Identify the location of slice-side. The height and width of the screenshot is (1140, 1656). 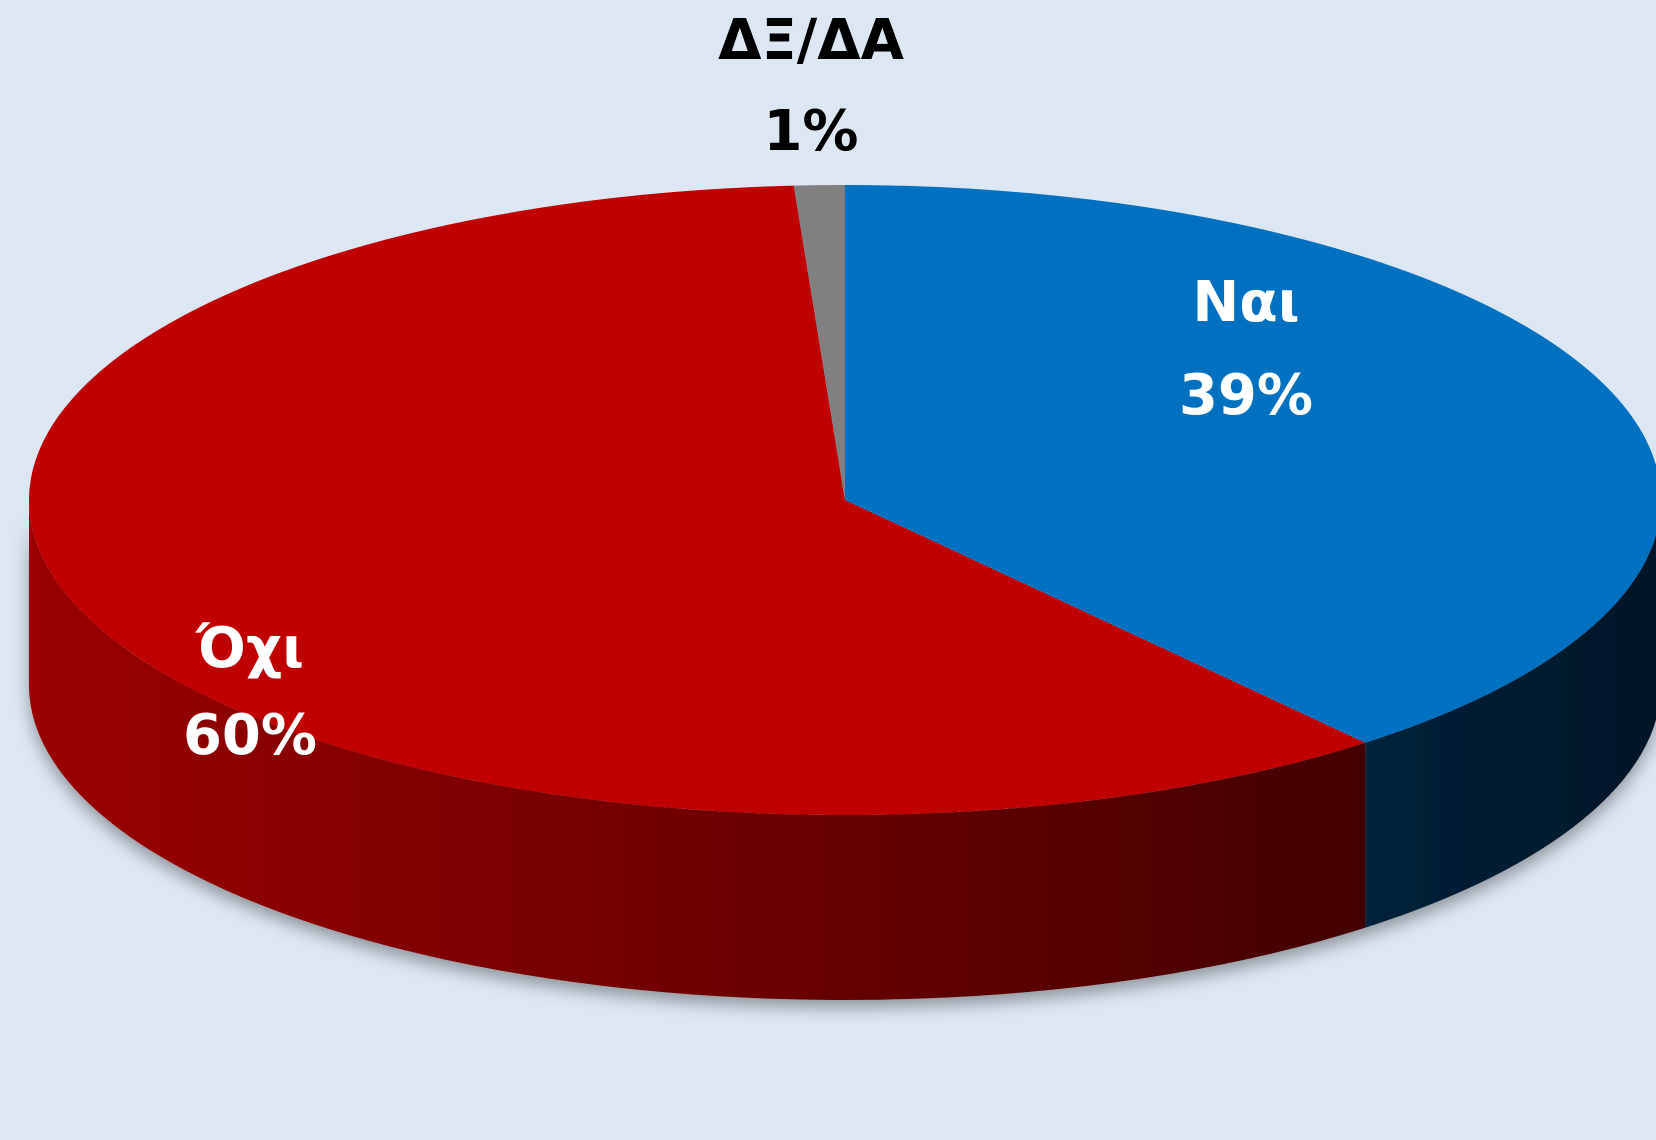
(1510, 731).